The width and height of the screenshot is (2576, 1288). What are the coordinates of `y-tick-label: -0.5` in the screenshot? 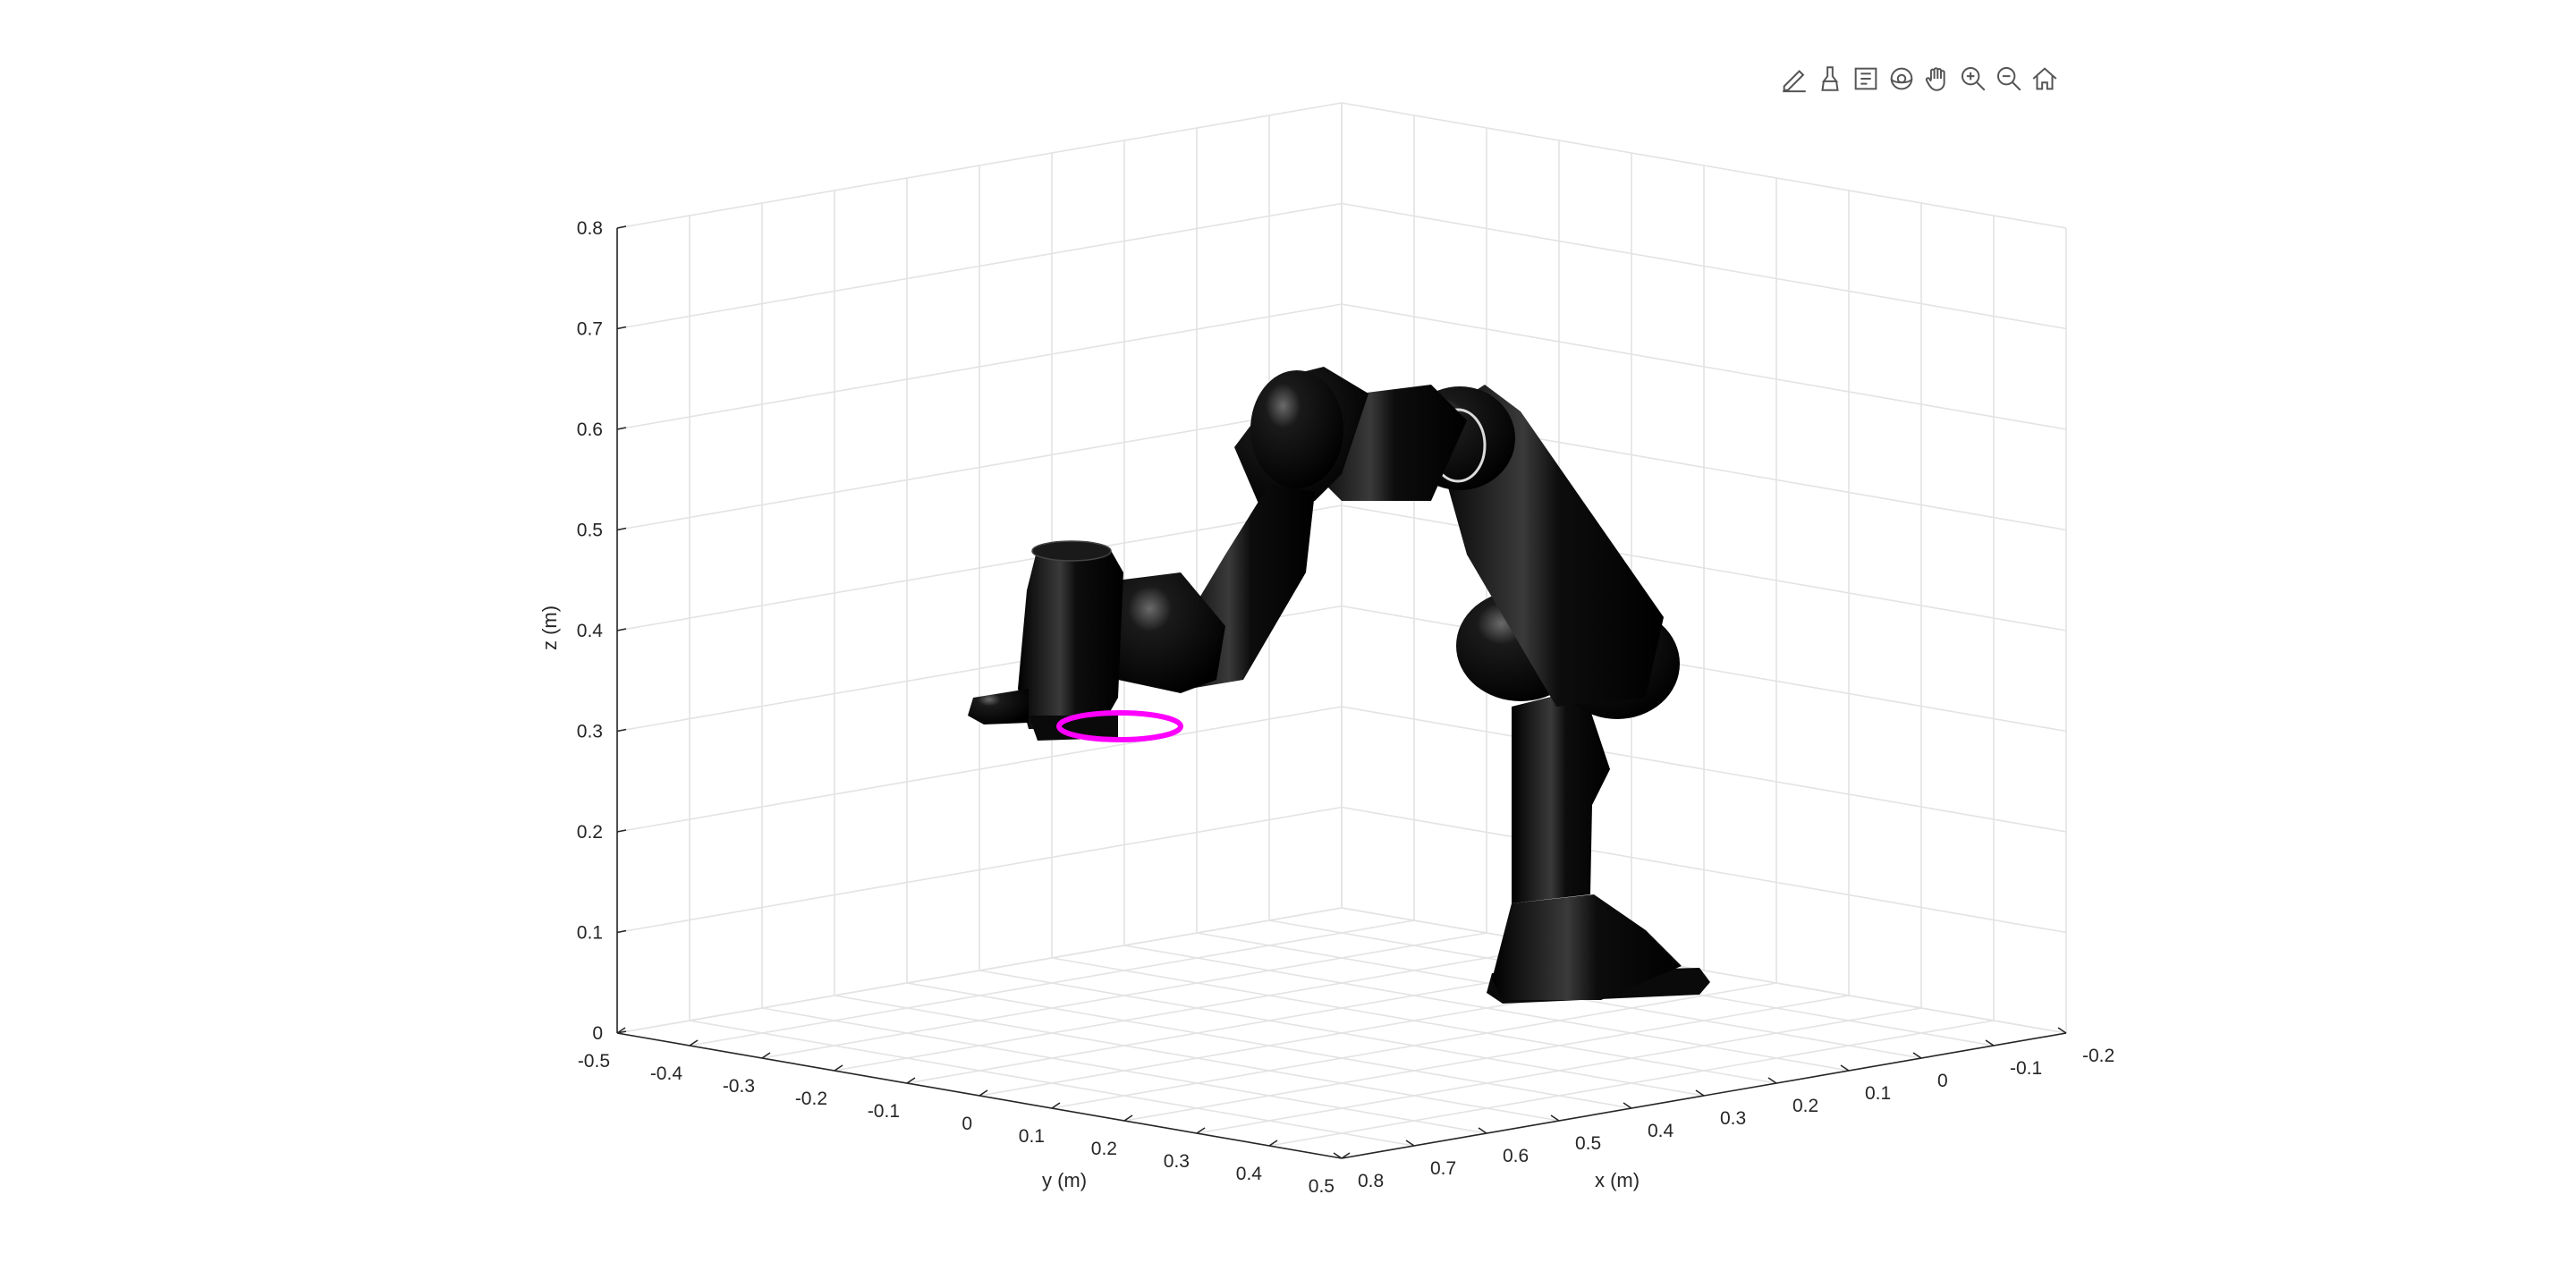 It's located at (594, 1061).